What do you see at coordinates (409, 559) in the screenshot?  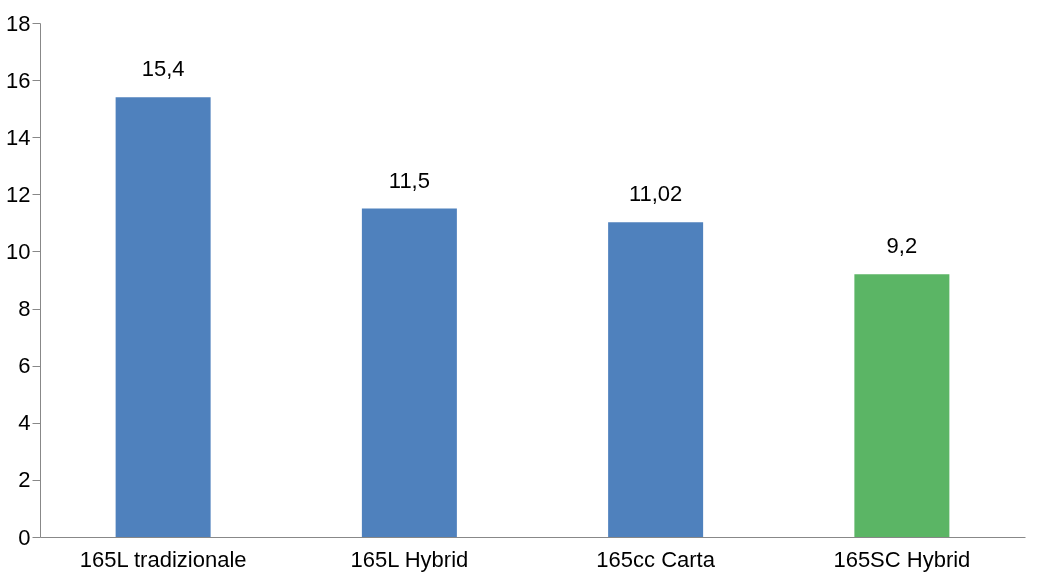 I see `x-tick-label: 165L Hybrid` at bounding box center [409, 559].